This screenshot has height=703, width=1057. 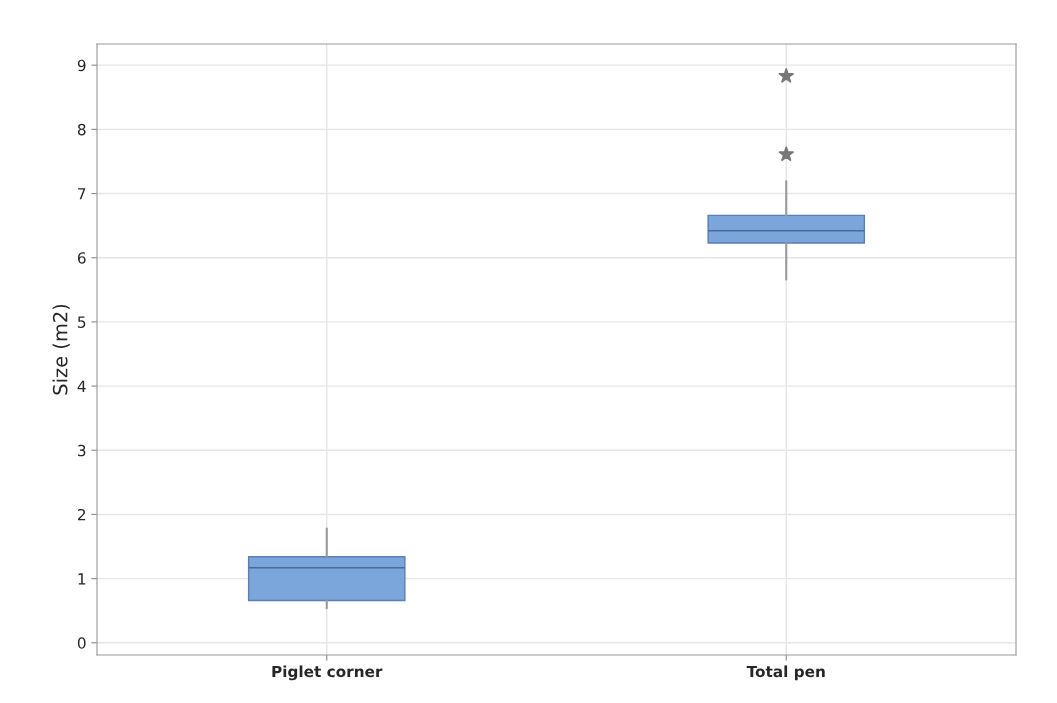 I want to click on y-tick-label: 2, so click(x=81, y=514).